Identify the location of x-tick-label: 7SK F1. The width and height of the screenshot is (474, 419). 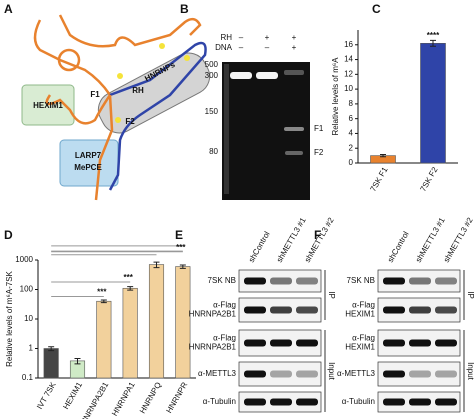
(378, 179).